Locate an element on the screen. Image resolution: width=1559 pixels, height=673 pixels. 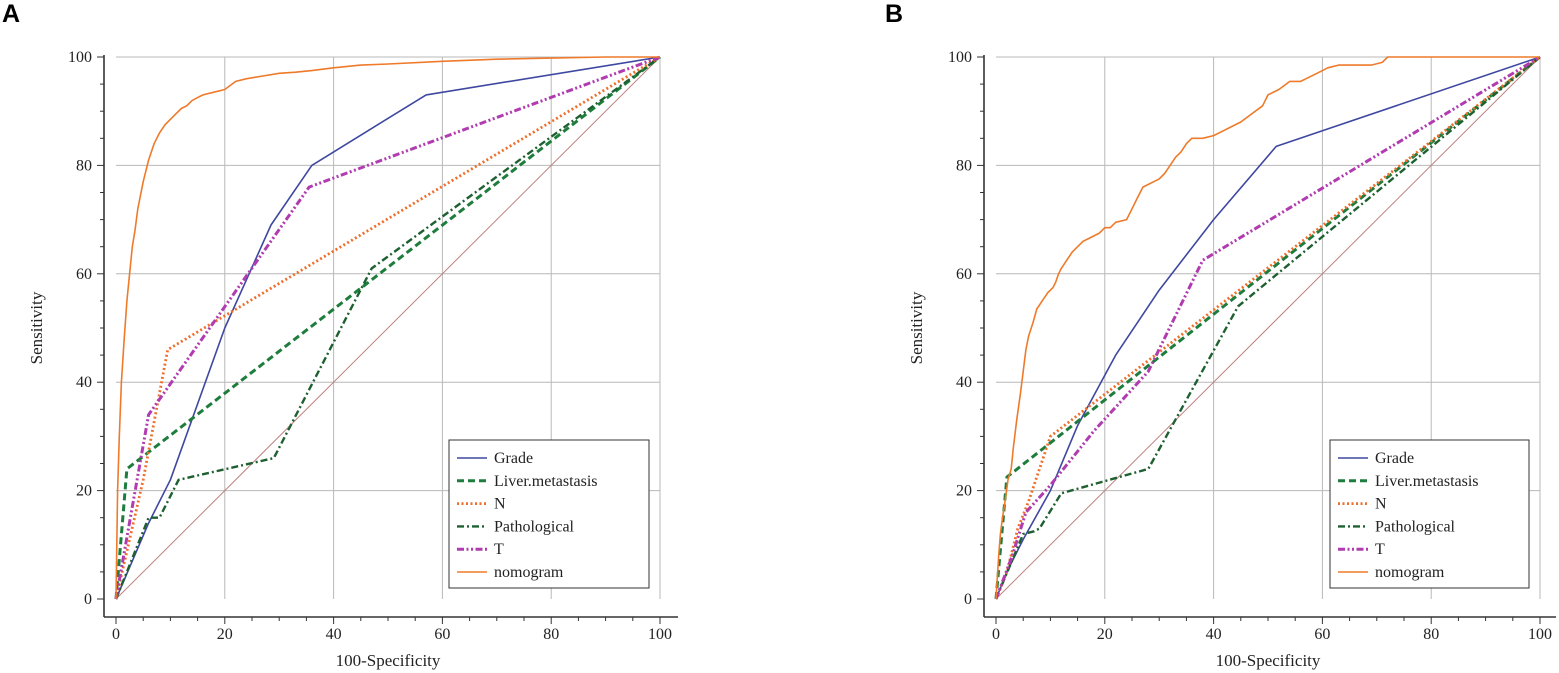
panel-label-a: A is located at coordinates (11, 14).